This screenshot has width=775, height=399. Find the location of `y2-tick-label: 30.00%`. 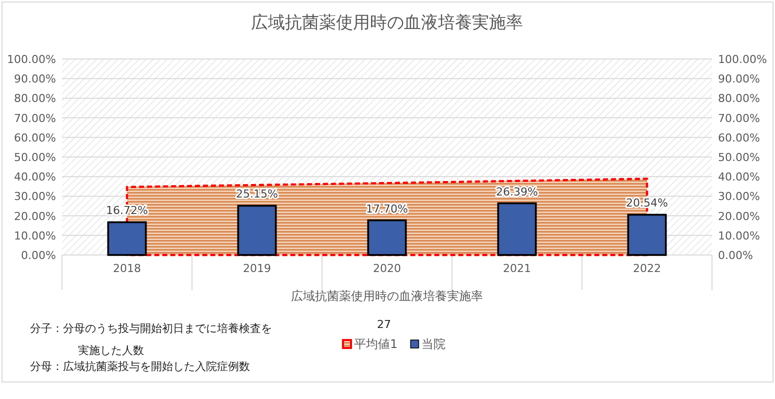

y2-tick-label: 30.00% is located at coordinates (739, 197).